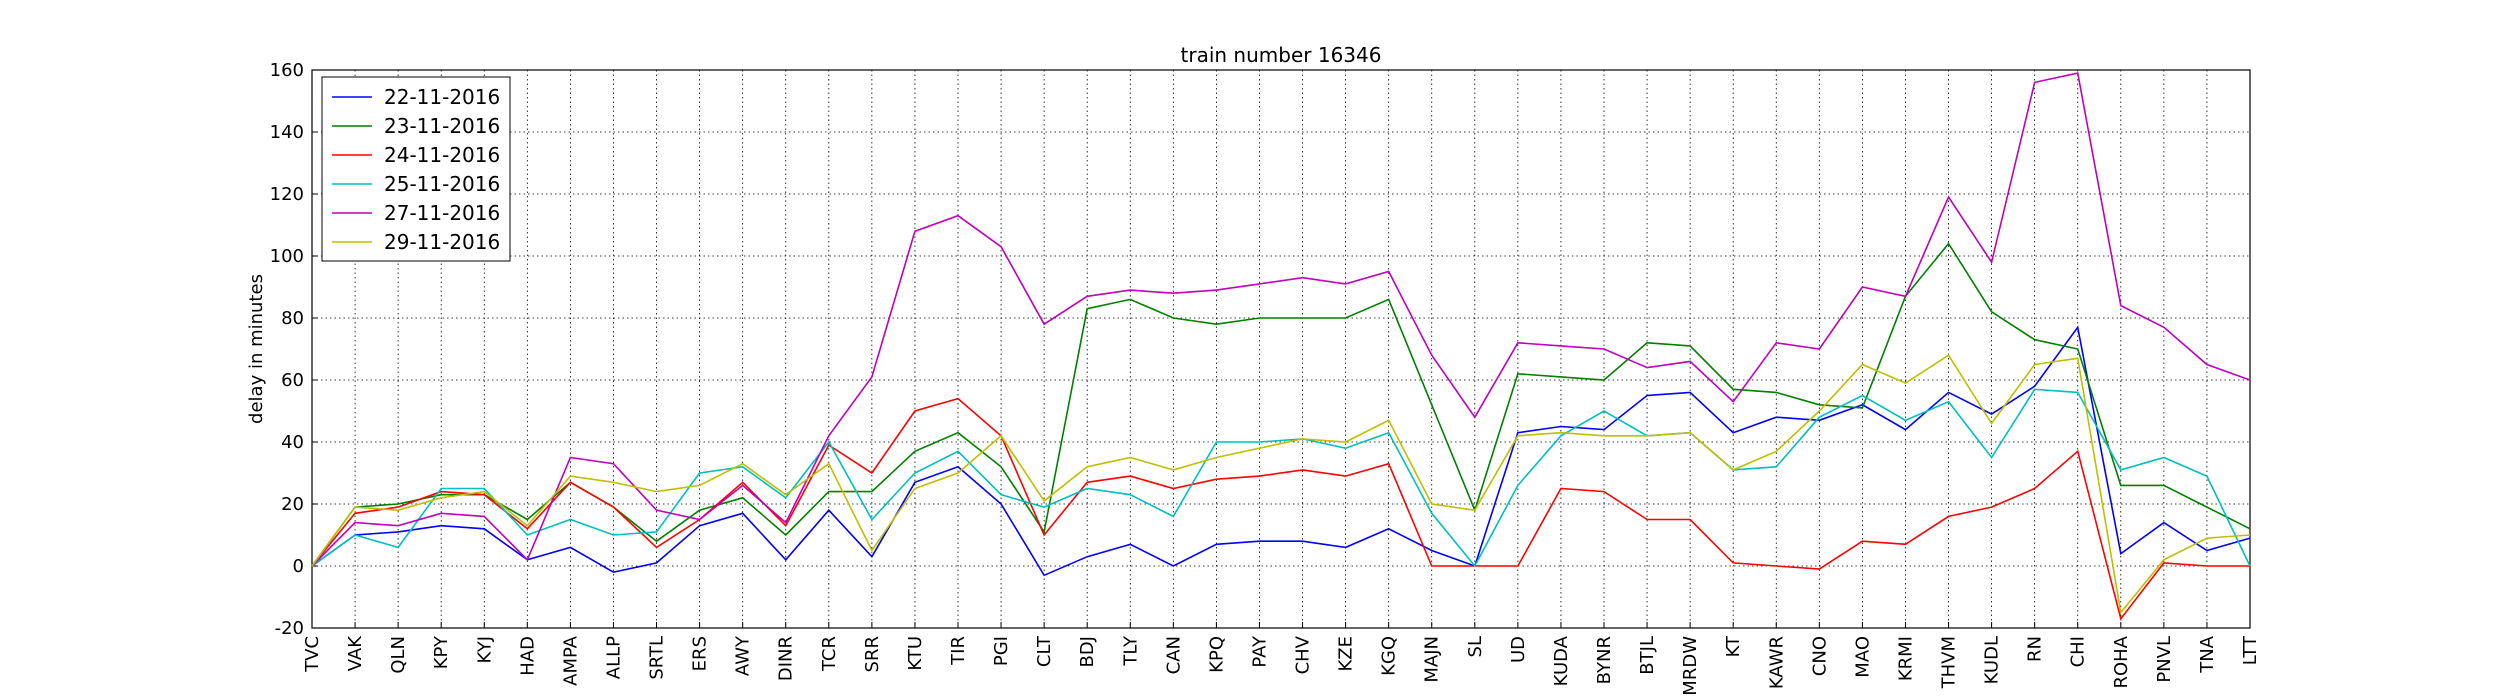  Describe the element at coordinates (355, 653) in the screenshot. I see `x-tick-label: VAK` at that location.